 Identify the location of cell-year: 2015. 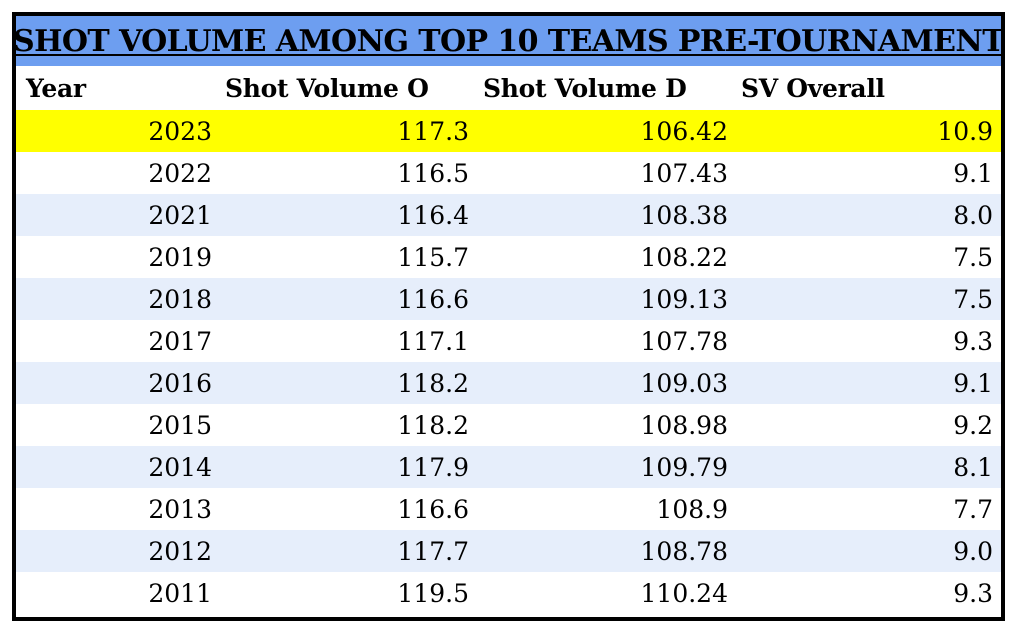
(180, 425).